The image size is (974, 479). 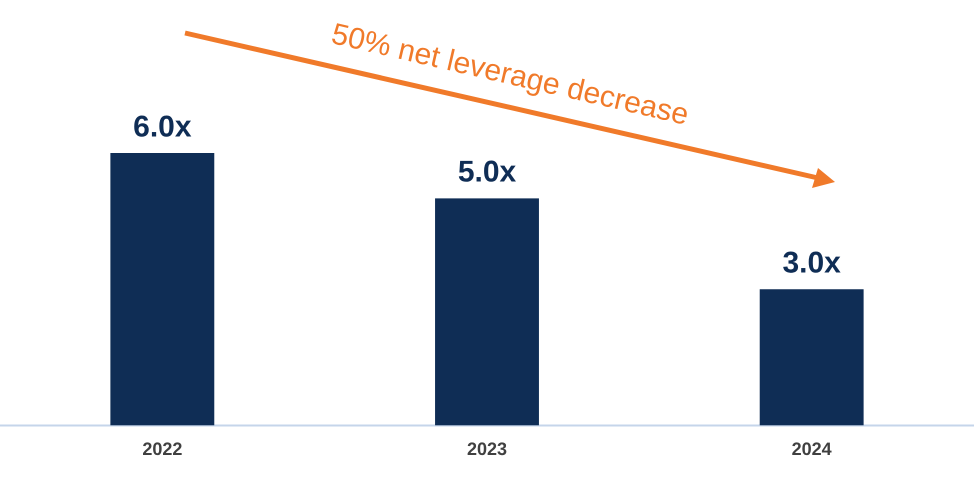 I want to click on data-label: 3.0x, so click(x=812, y=263).